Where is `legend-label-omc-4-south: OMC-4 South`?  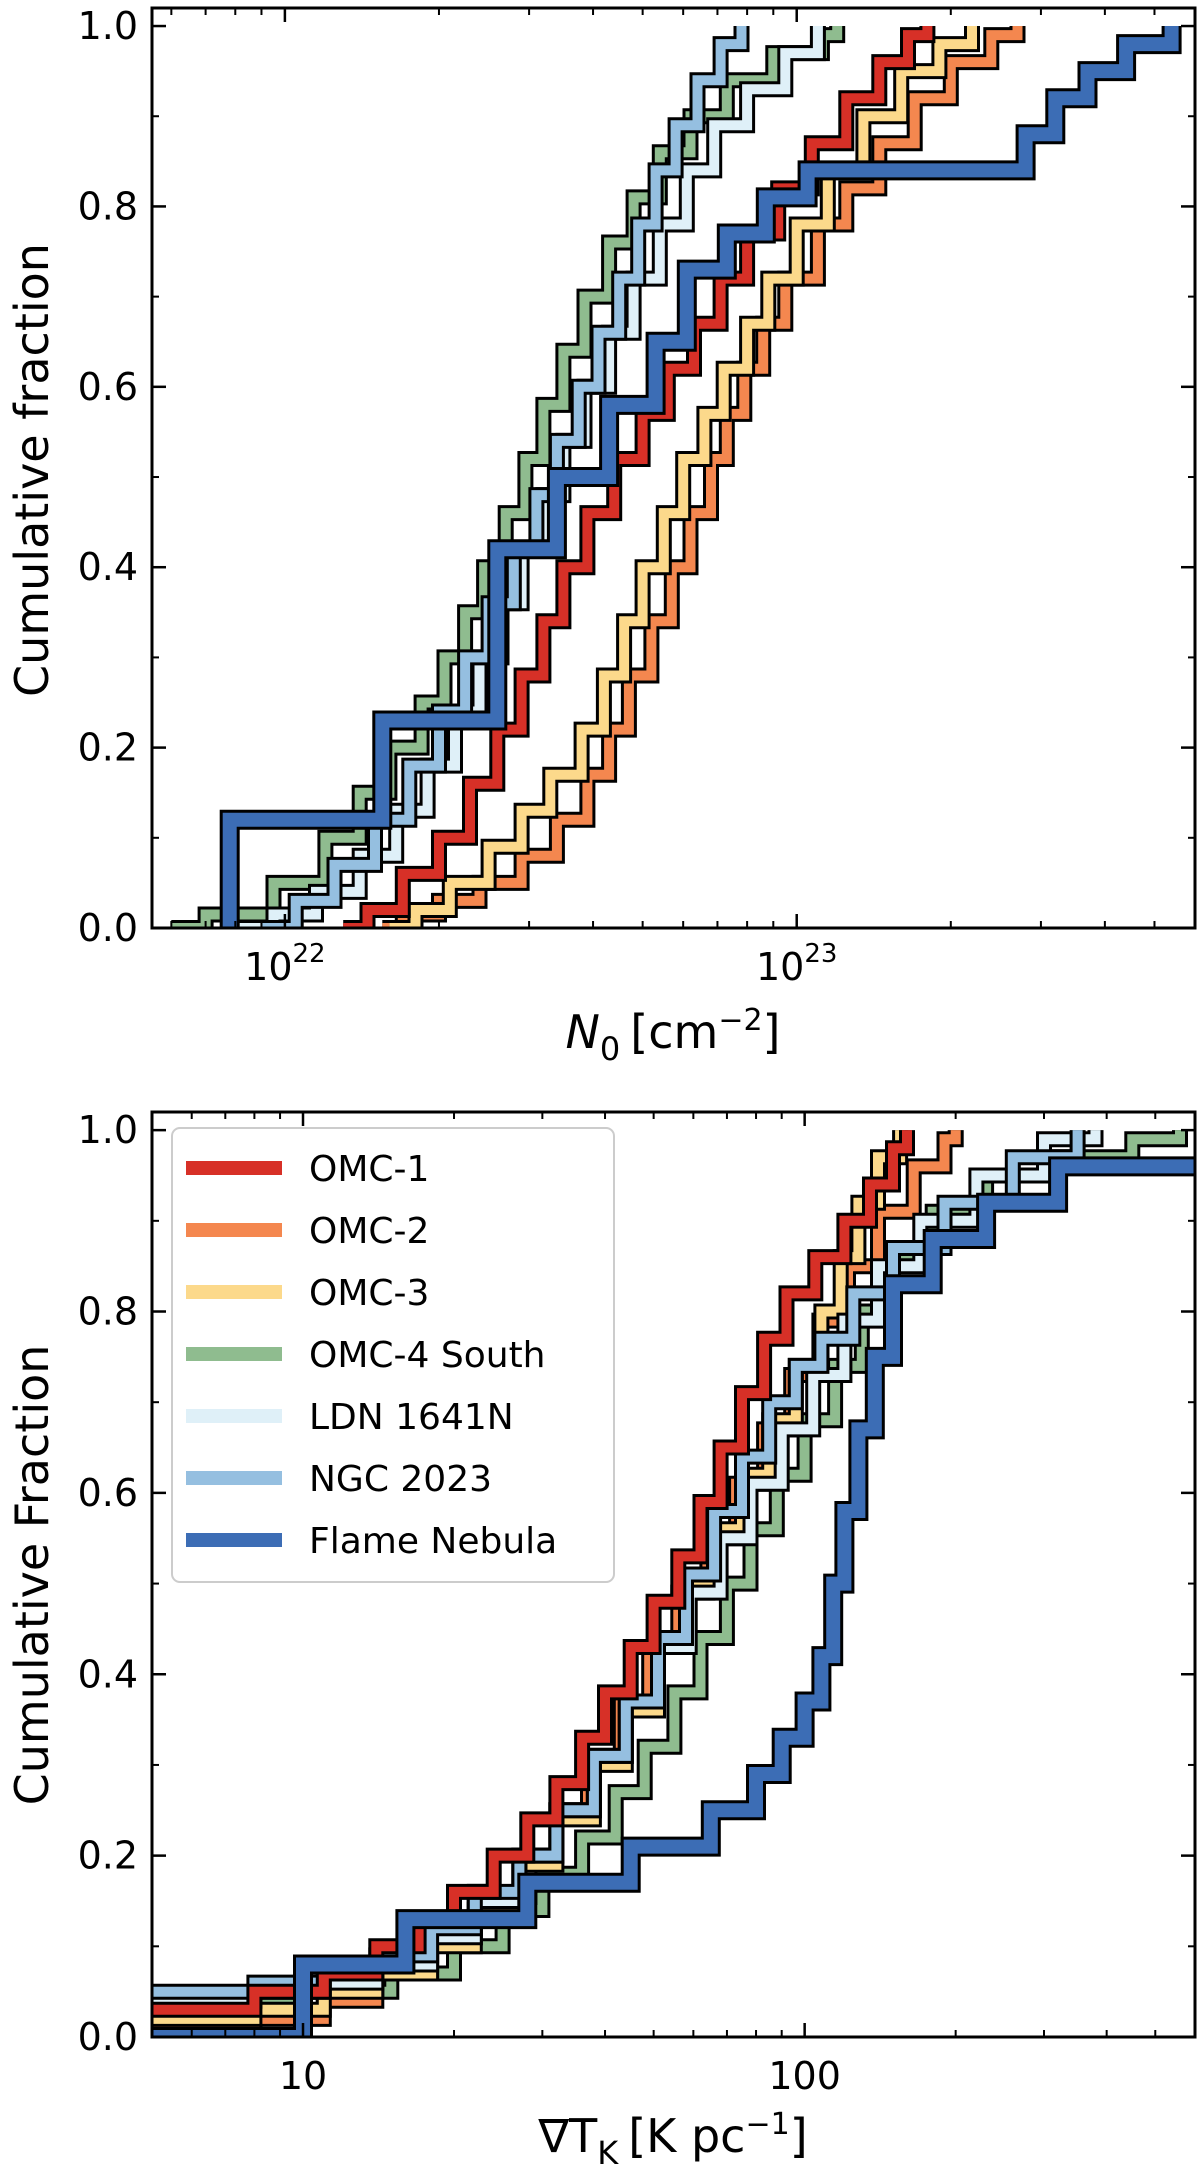
legend-label-omc-4-south: OMC-4 South is located at coordinates (427, 1355).